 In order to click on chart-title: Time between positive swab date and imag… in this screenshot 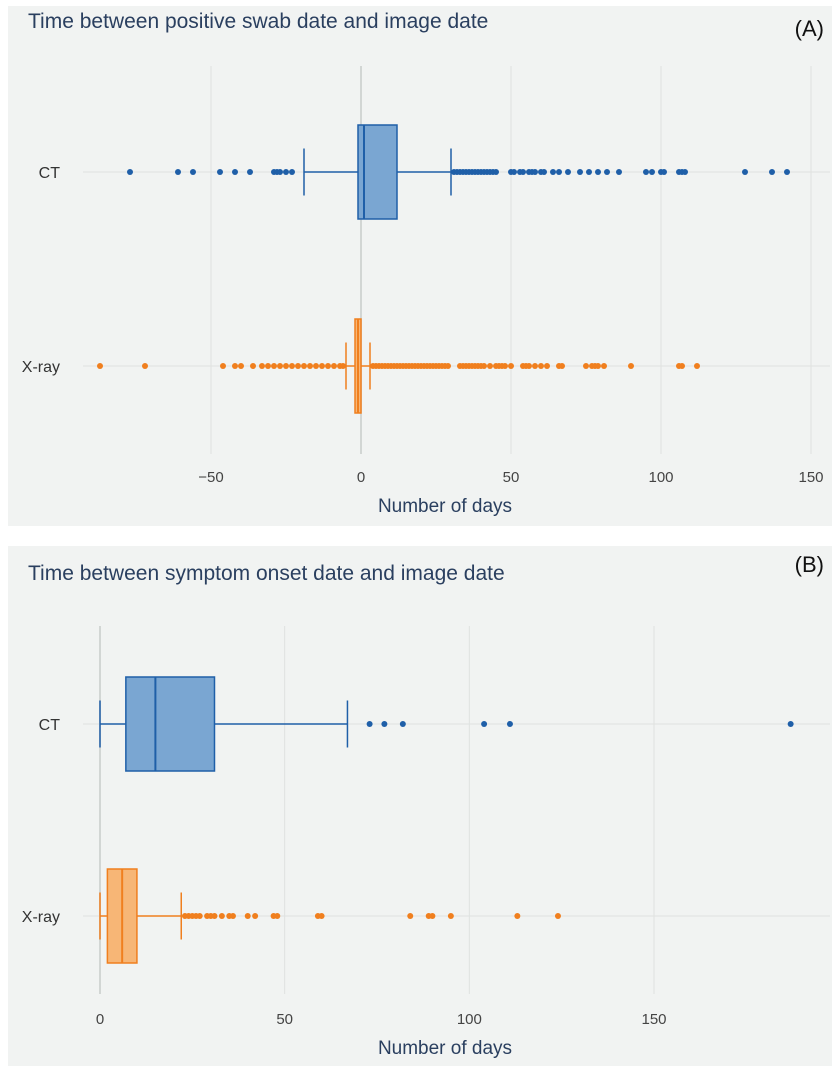, I will do `click(258, 21)`.